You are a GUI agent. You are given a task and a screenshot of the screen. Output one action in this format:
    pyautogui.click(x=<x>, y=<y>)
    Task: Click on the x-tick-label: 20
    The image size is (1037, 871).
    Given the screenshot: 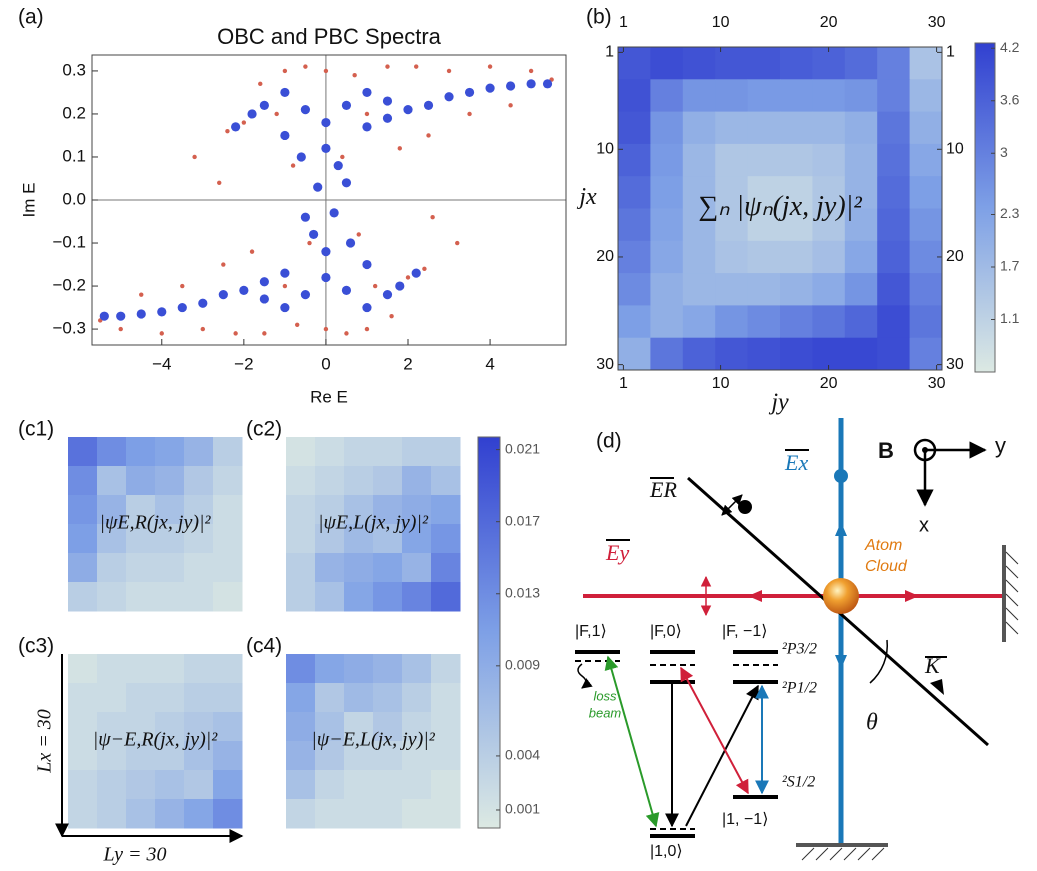 What is the action you would take?
    pyautogui.click(x=829, y=22)
    